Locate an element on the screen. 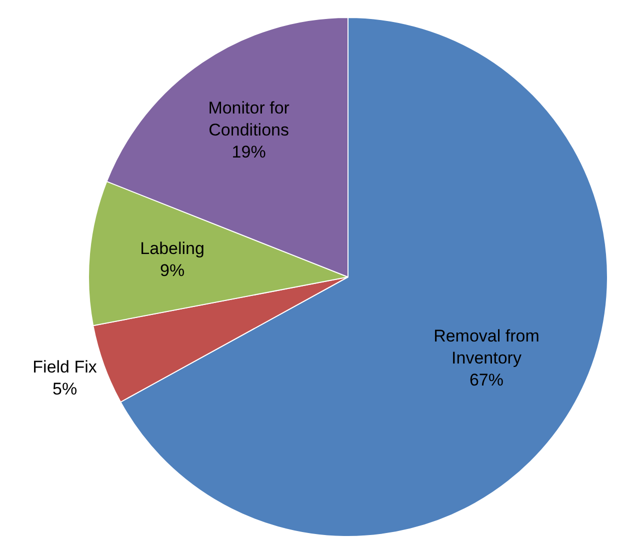 Image resolution: width=617 pixels, height=554 pixels. data-label: 67% is located at coordinates (486, 380).